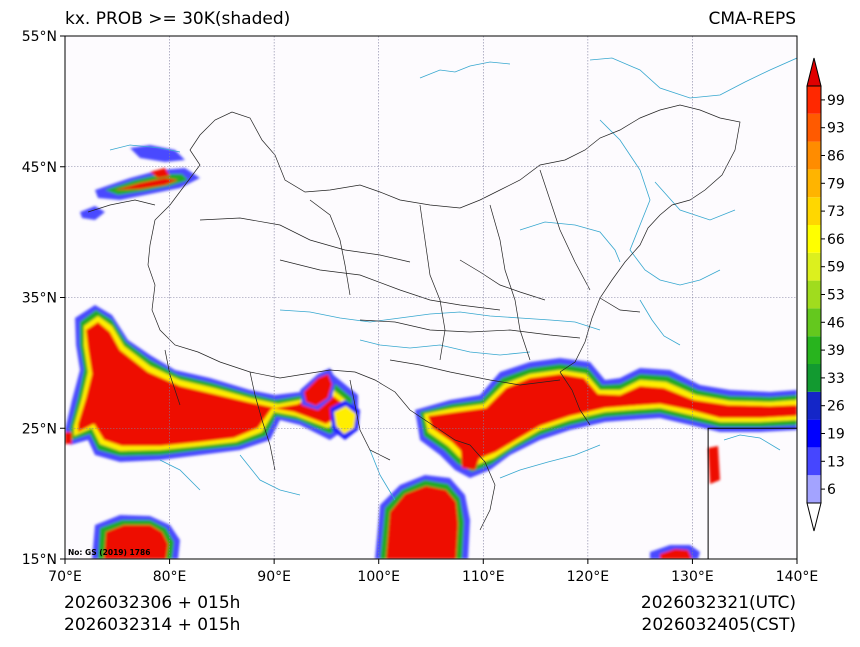  I want to click on shade-taiwan, so click(714, 465).